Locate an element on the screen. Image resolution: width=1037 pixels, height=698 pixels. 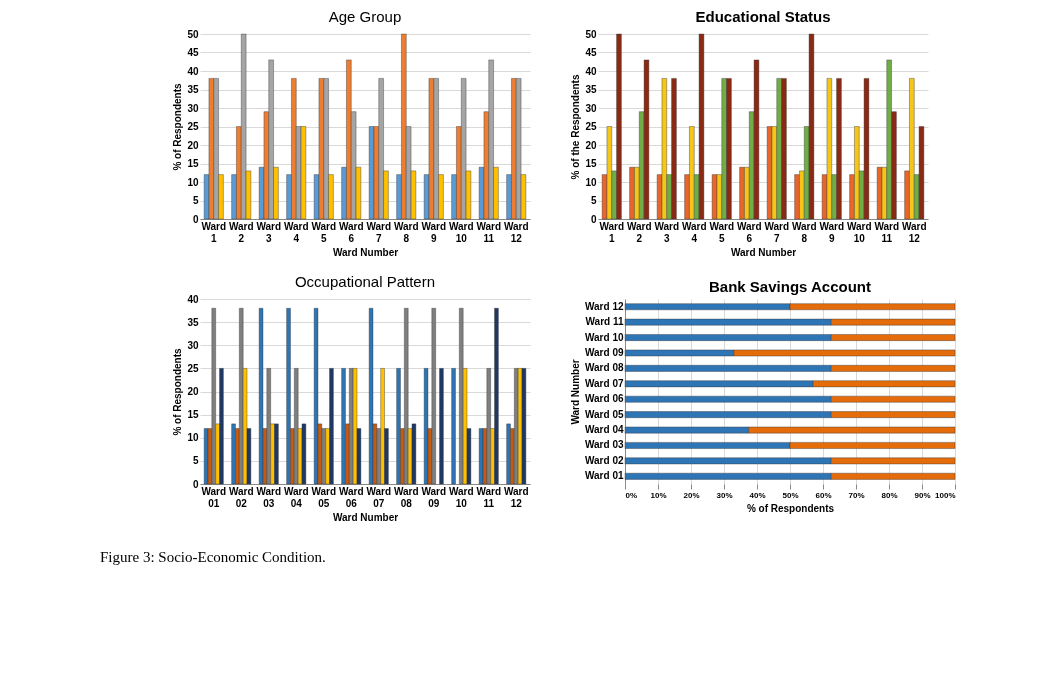
x-tick-label: Ward 7 is located at coordinates (379, 232).